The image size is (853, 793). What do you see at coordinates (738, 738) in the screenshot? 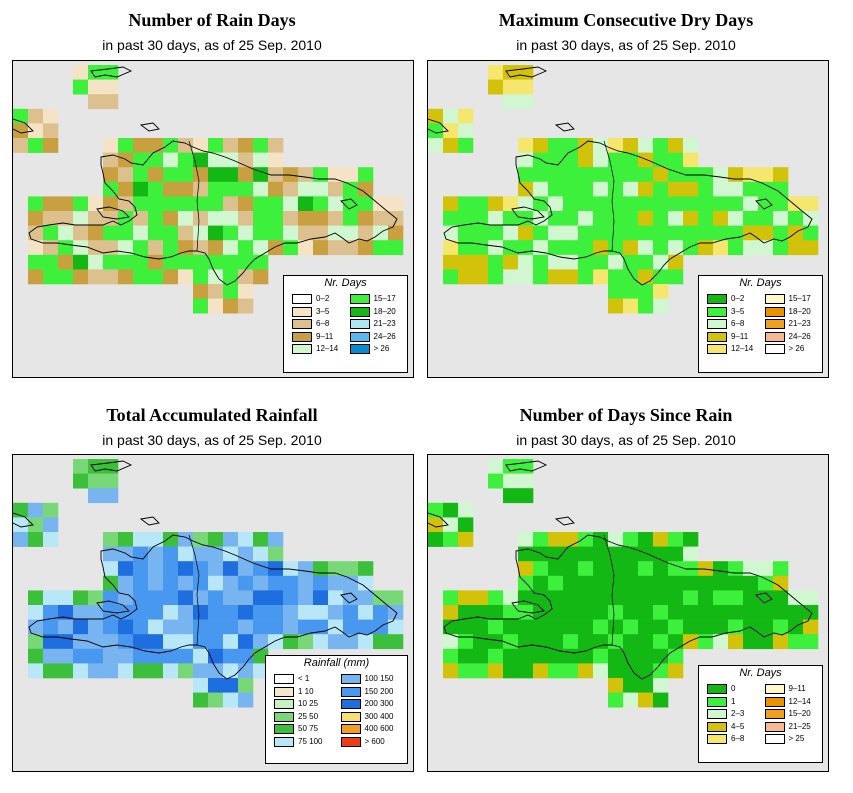
I see `legend-label: 6–8` at bounding box center [738, 738].